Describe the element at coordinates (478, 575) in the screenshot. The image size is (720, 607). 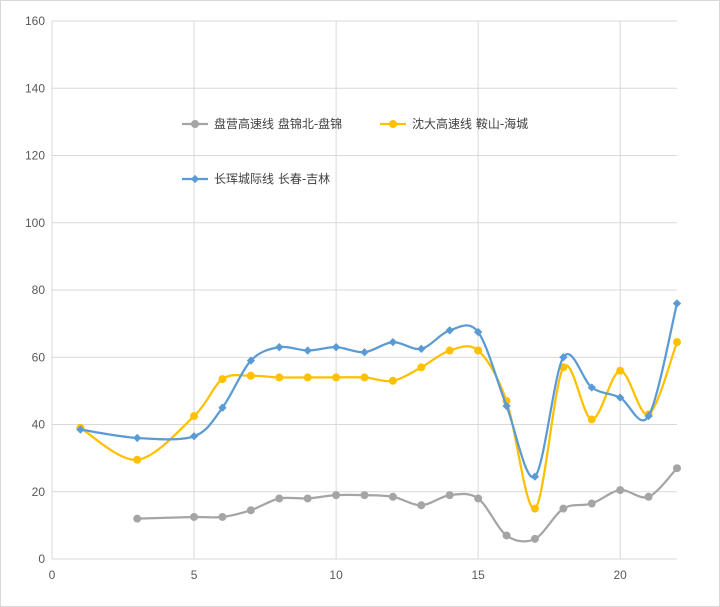
I see `x-tick-label: 15` at that location.